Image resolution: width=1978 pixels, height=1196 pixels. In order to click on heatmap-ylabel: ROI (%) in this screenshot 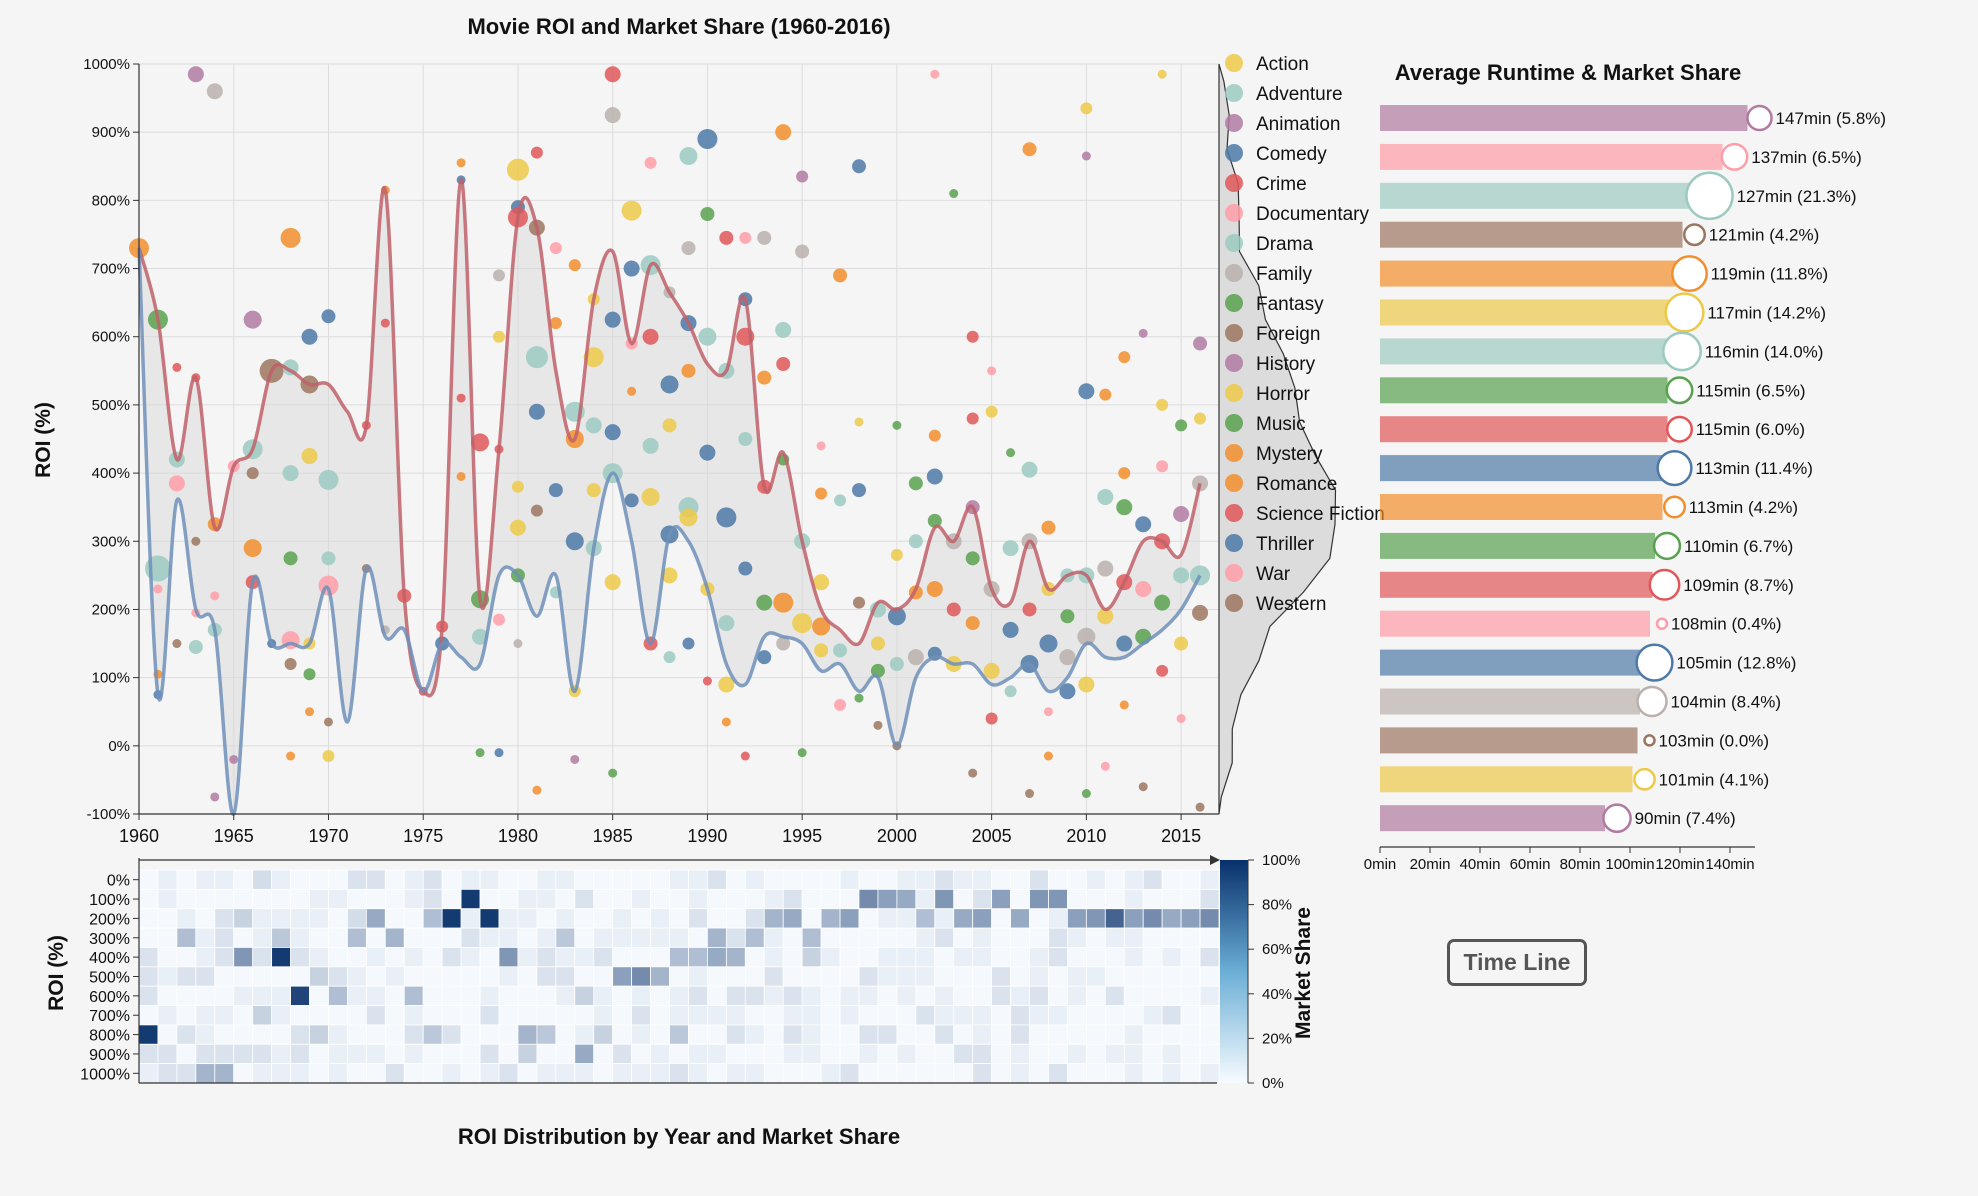, I will do `click(56, 973)`.